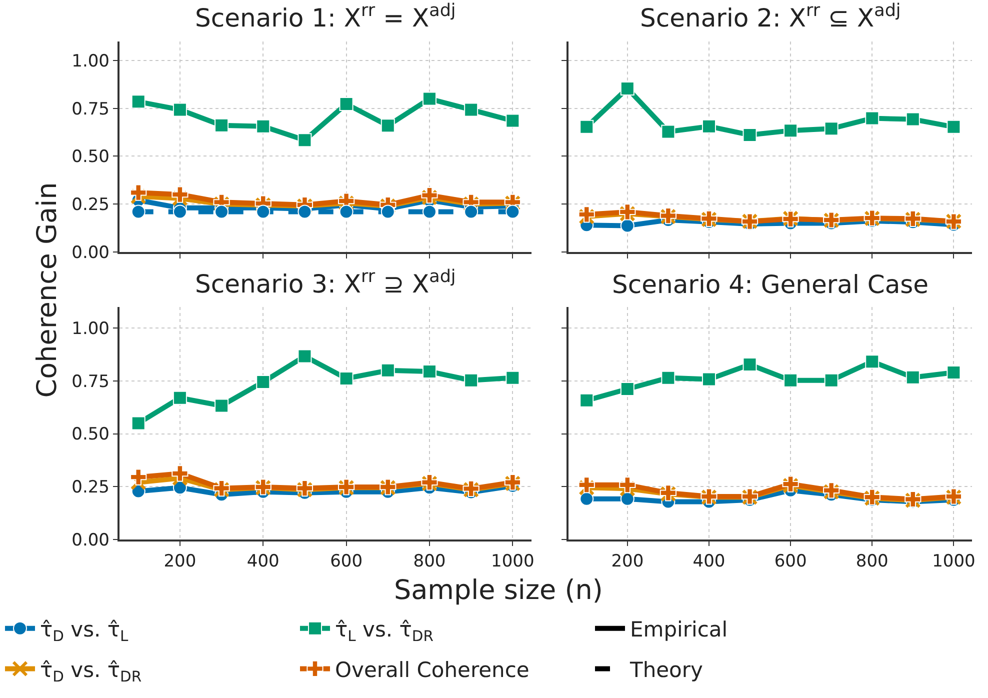  What do you see at coordinates (325, 282) in the screenshot?
I see `chart-title: Scenario 3: X$^{rr}$ ⊇ X$^{adj}$` at bounding box center [325, 282].